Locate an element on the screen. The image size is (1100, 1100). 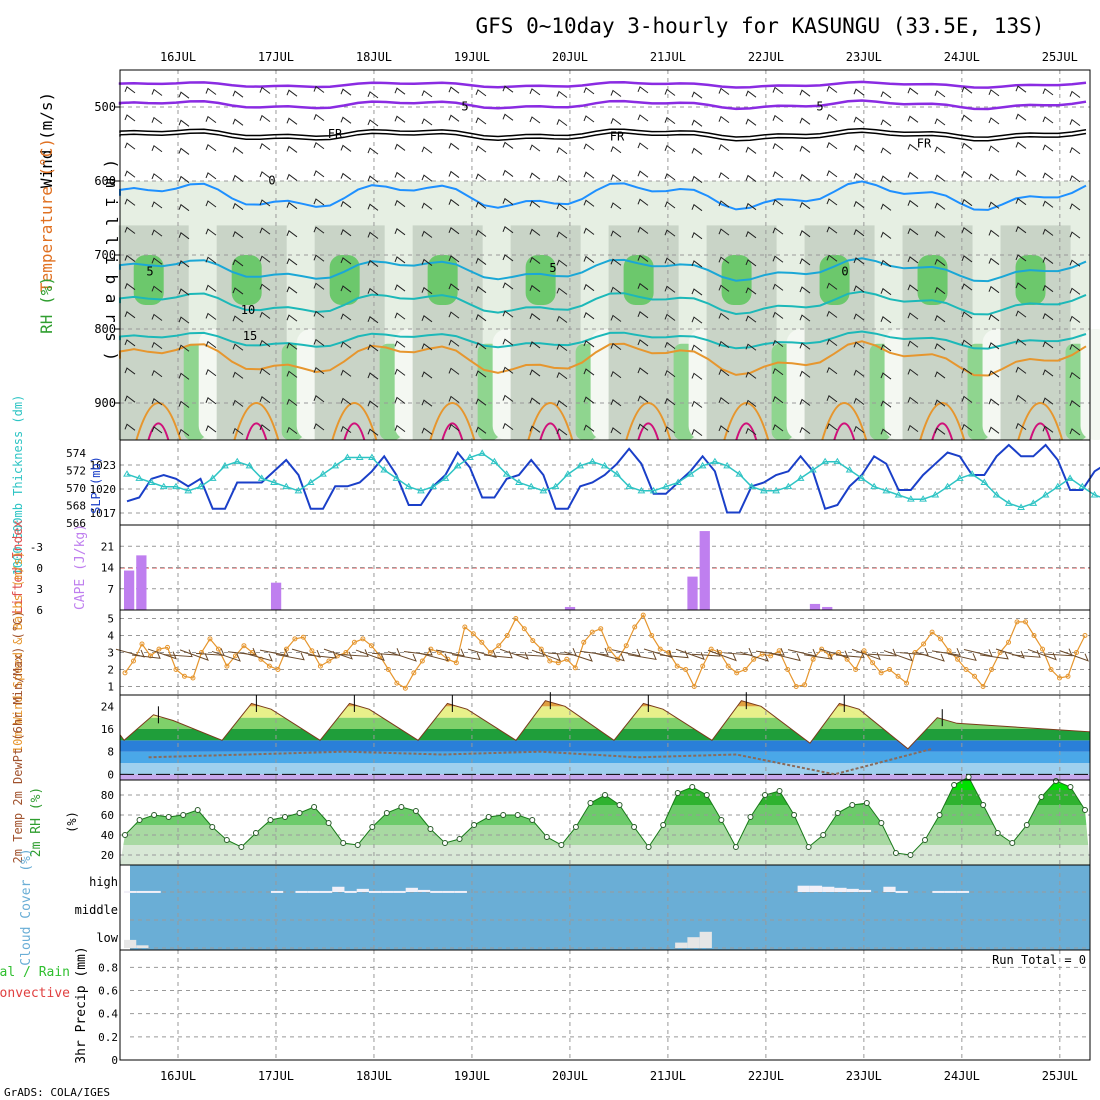
temp-band is located at coordinates (605, 757).